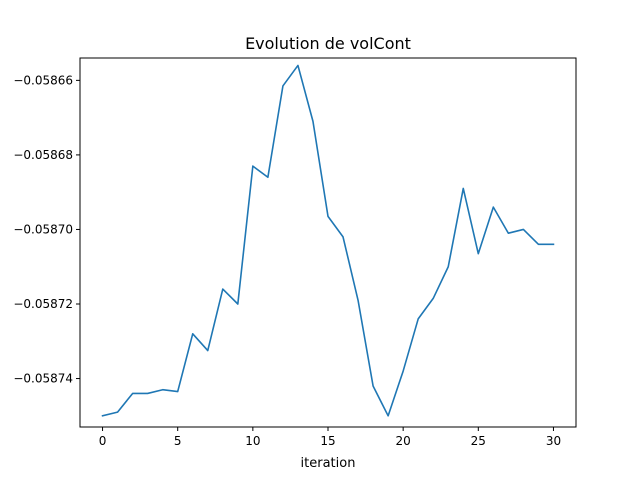 This screenshot has width=640, height=480. Describe the element at coordinates (403, 441) in the screenshot. I see `x-tick-label: 20` at that location.